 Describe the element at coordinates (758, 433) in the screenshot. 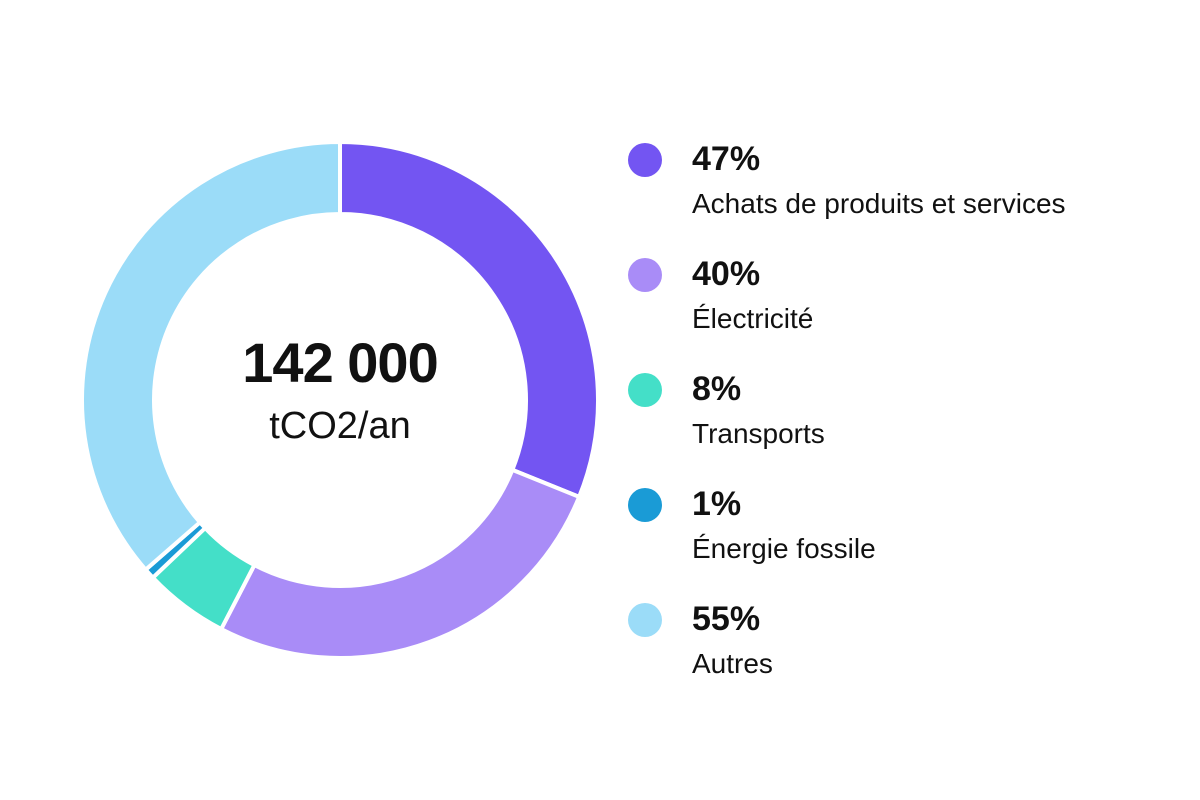

I see `legend-label-transports: Transports` at that location.